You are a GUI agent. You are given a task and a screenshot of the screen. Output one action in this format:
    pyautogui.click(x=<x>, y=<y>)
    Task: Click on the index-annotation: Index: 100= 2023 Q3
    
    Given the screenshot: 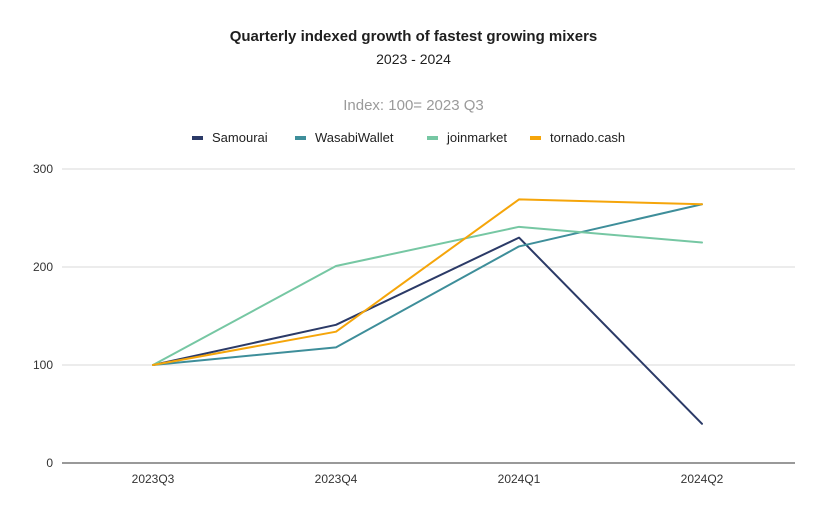 What is the action you would take?
    pyautogui.click(x=413, y=105)
    